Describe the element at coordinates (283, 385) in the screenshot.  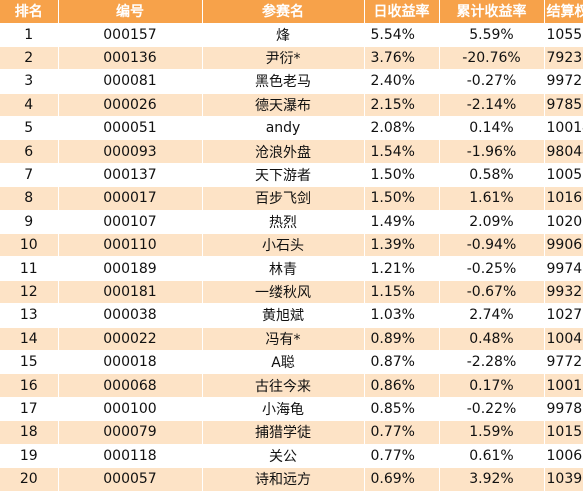
I see `cell-name: 古往今来` at that location.